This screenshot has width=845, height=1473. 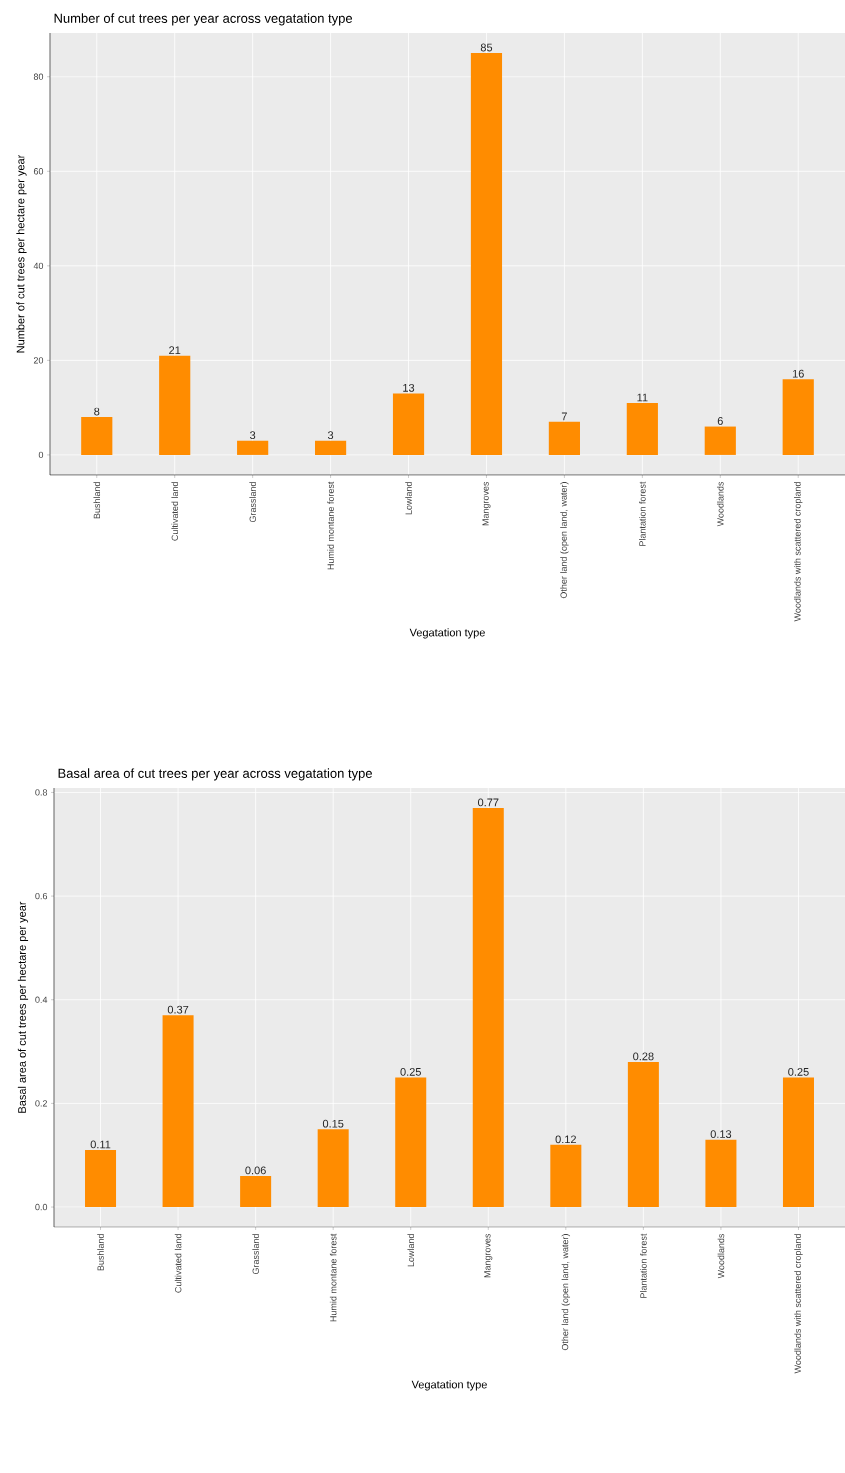 What do you see at coordinates (565, 1139) in the screenshot?
I see `data-label: 0.12` at bounding box center [565, 1139].